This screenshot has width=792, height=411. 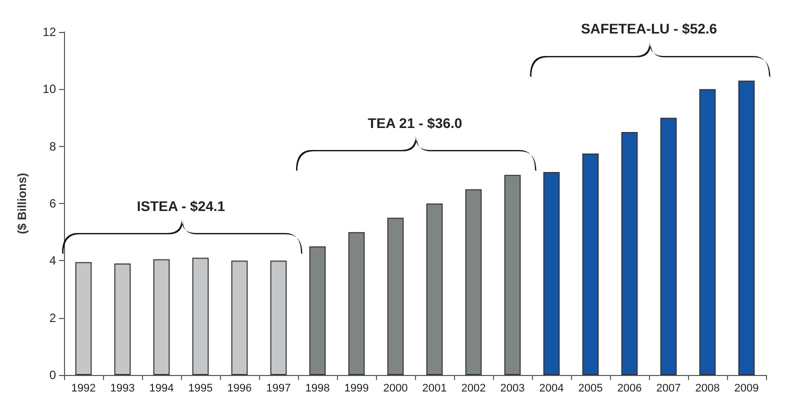 I want to click on y-tick-label: 8, so click(x=52, y=146).